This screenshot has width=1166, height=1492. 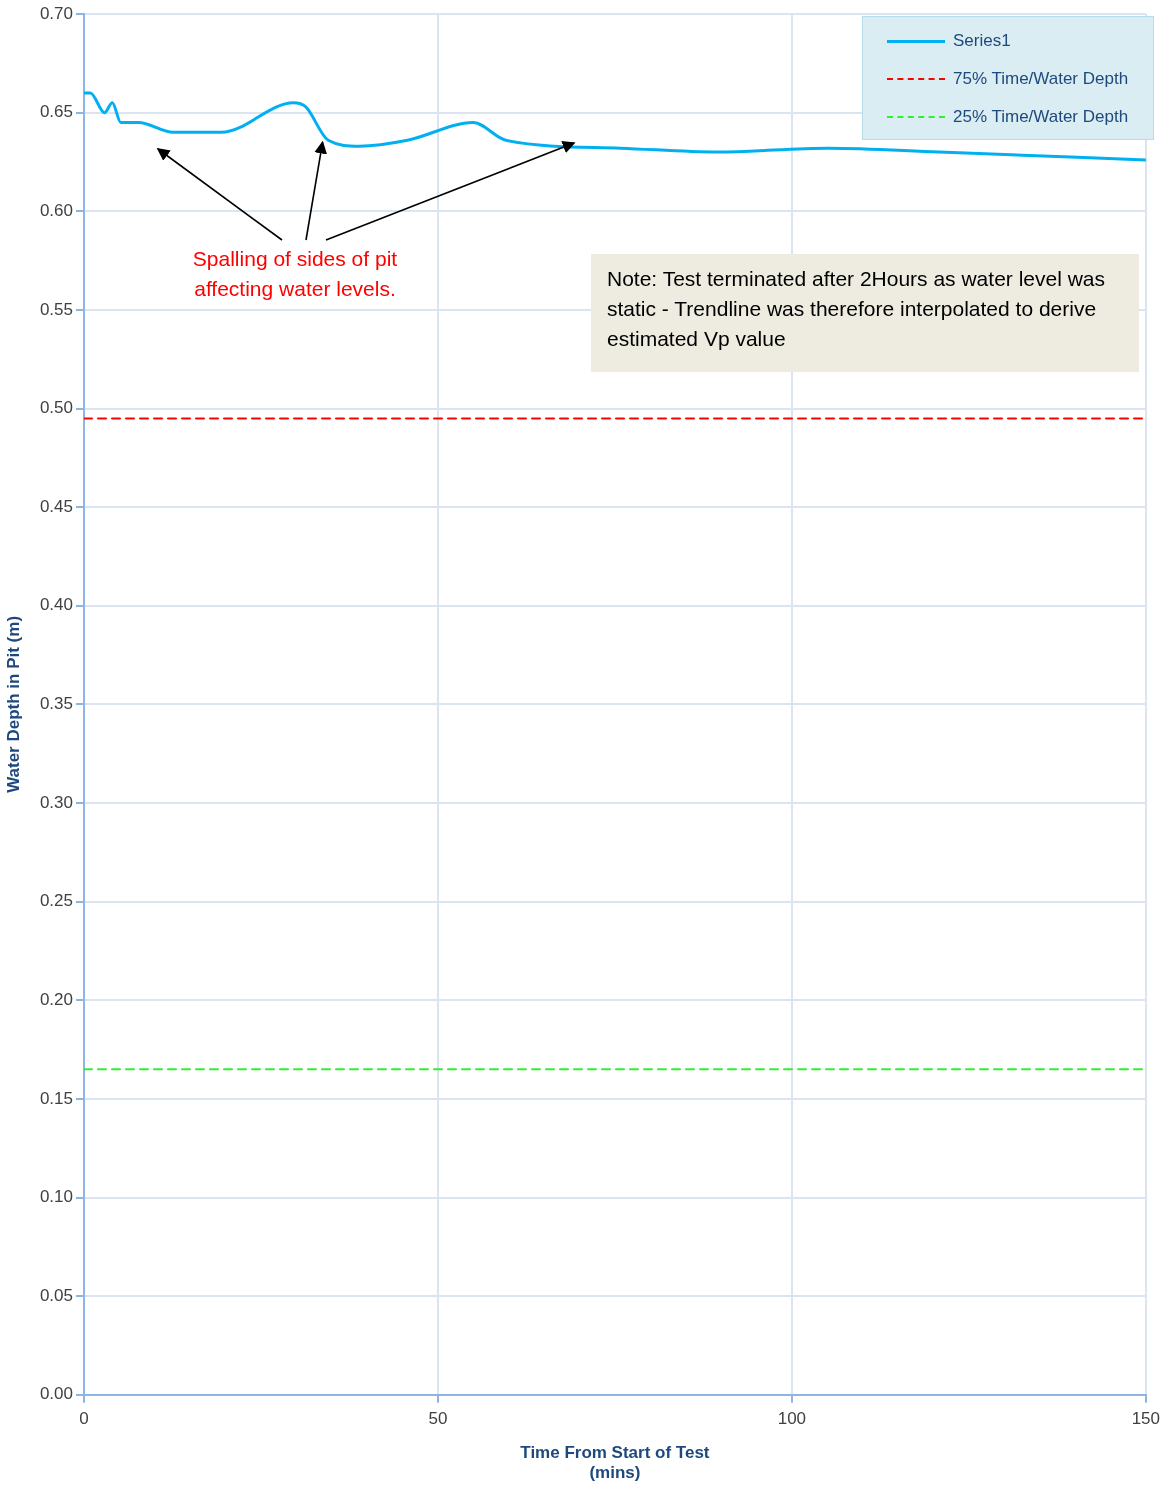 I want to click on legend-label: Series1, so click(x=982, y=41).